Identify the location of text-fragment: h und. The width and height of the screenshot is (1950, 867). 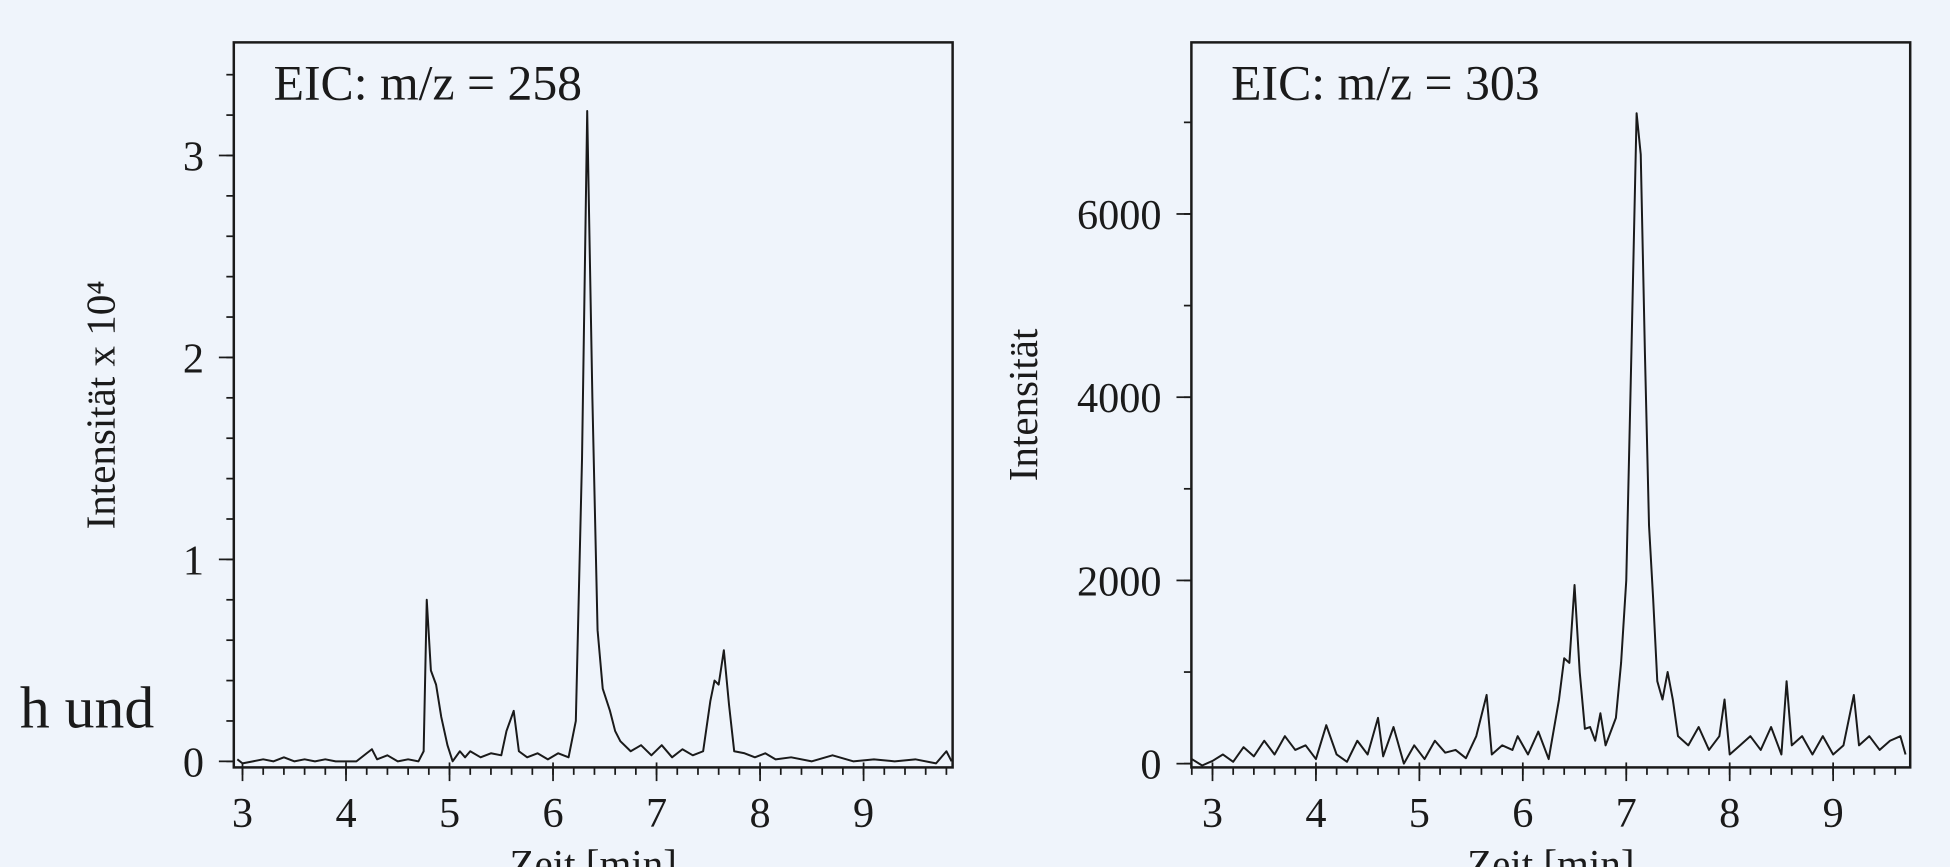
(87, 708).